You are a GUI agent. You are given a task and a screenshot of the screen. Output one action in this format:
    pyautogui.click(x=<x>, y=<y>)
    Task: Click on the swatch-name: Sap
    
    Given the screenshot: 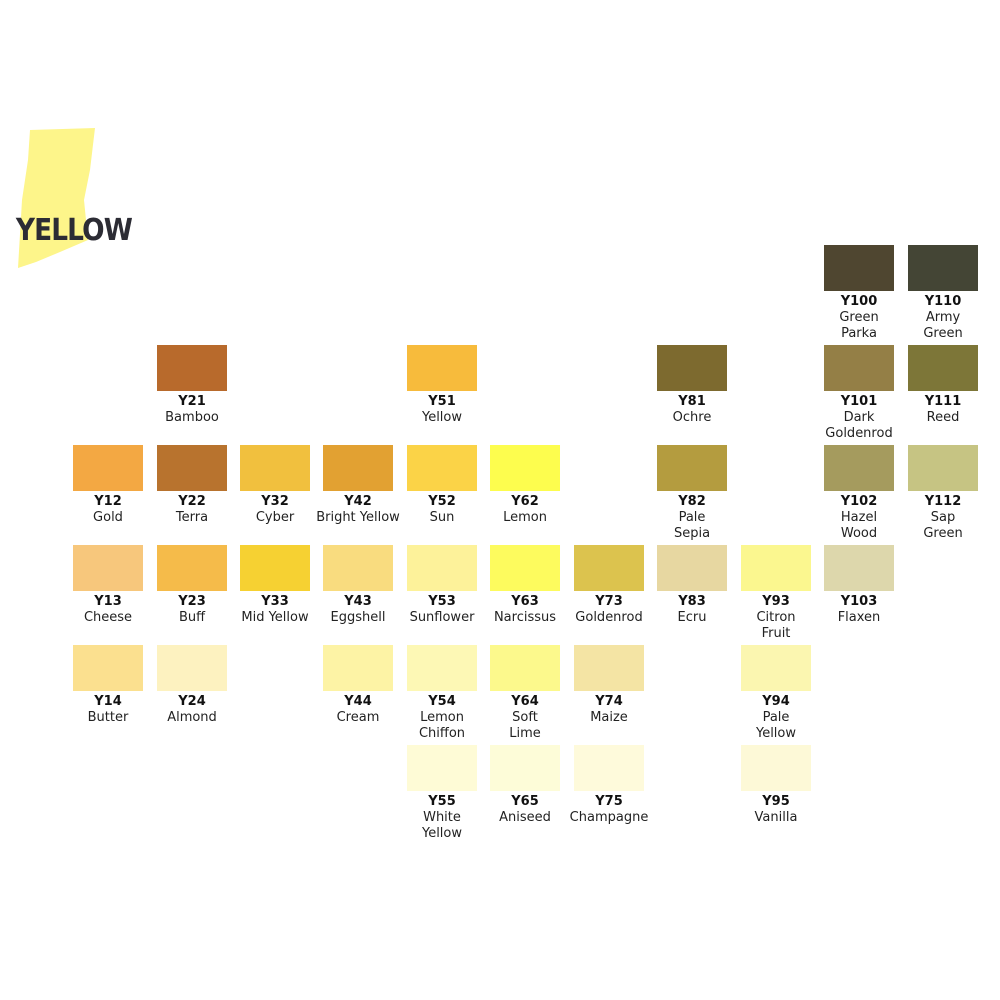 What is the action you would take?
    pyautogui.click(x=943, y=517)
    